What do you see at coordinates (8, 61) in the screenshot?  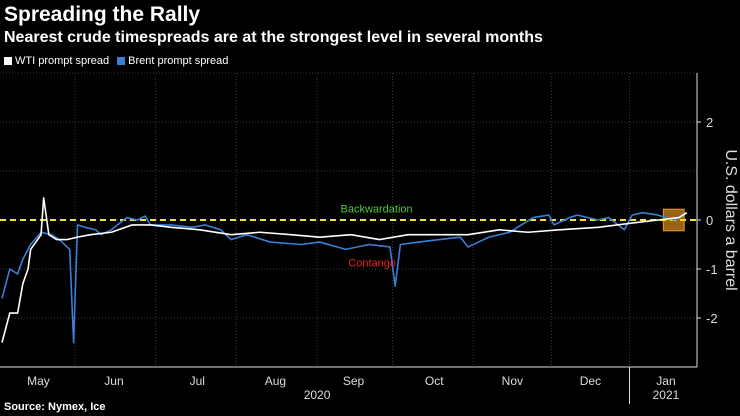 I see `legend-swatch-wti` at bounding box center [8, 61].